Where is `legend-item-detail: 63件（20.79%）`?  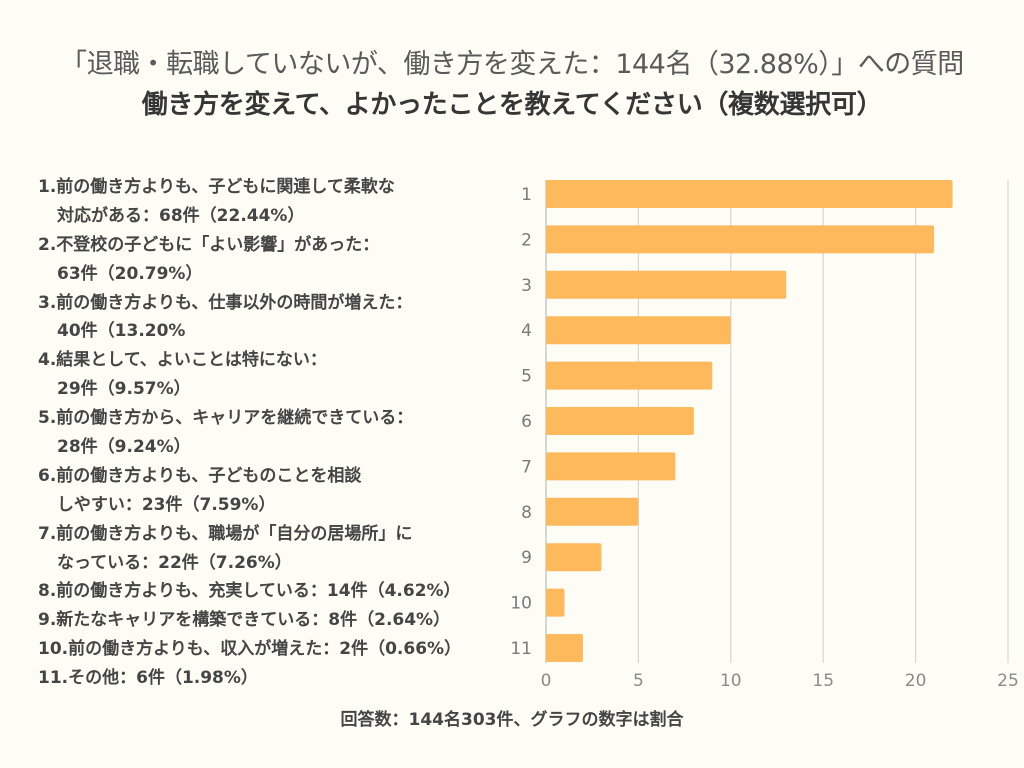
legend-item-detail: 63件（20.79%） is located at coordinates (130, 273).